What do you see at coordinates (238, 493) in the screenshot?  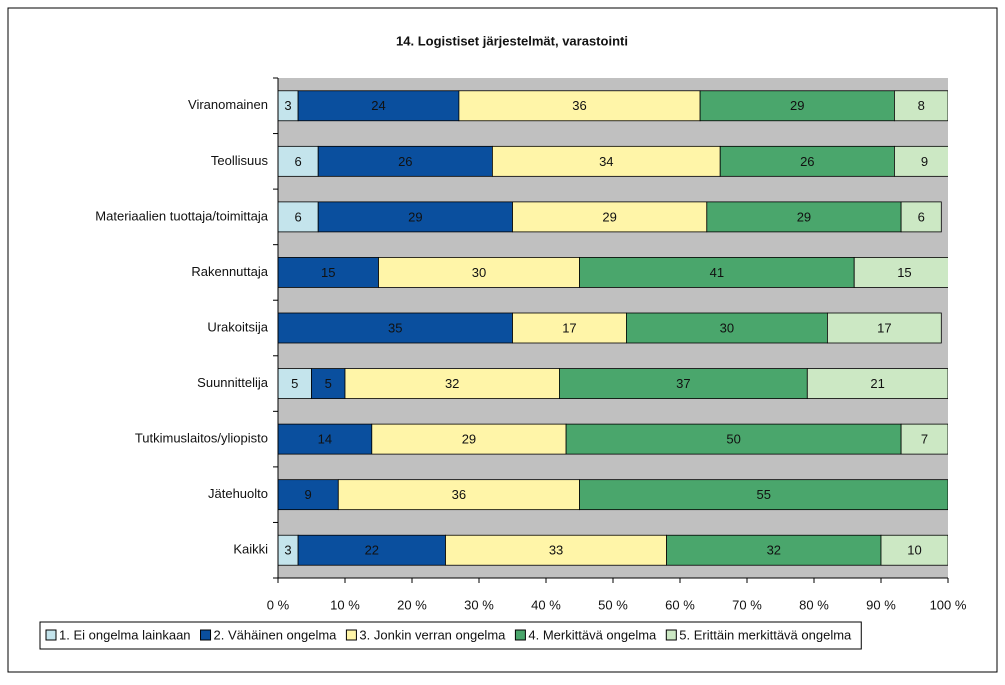 I see `y-tick-label: Jätehuolto` at bounding box center [238, 493].